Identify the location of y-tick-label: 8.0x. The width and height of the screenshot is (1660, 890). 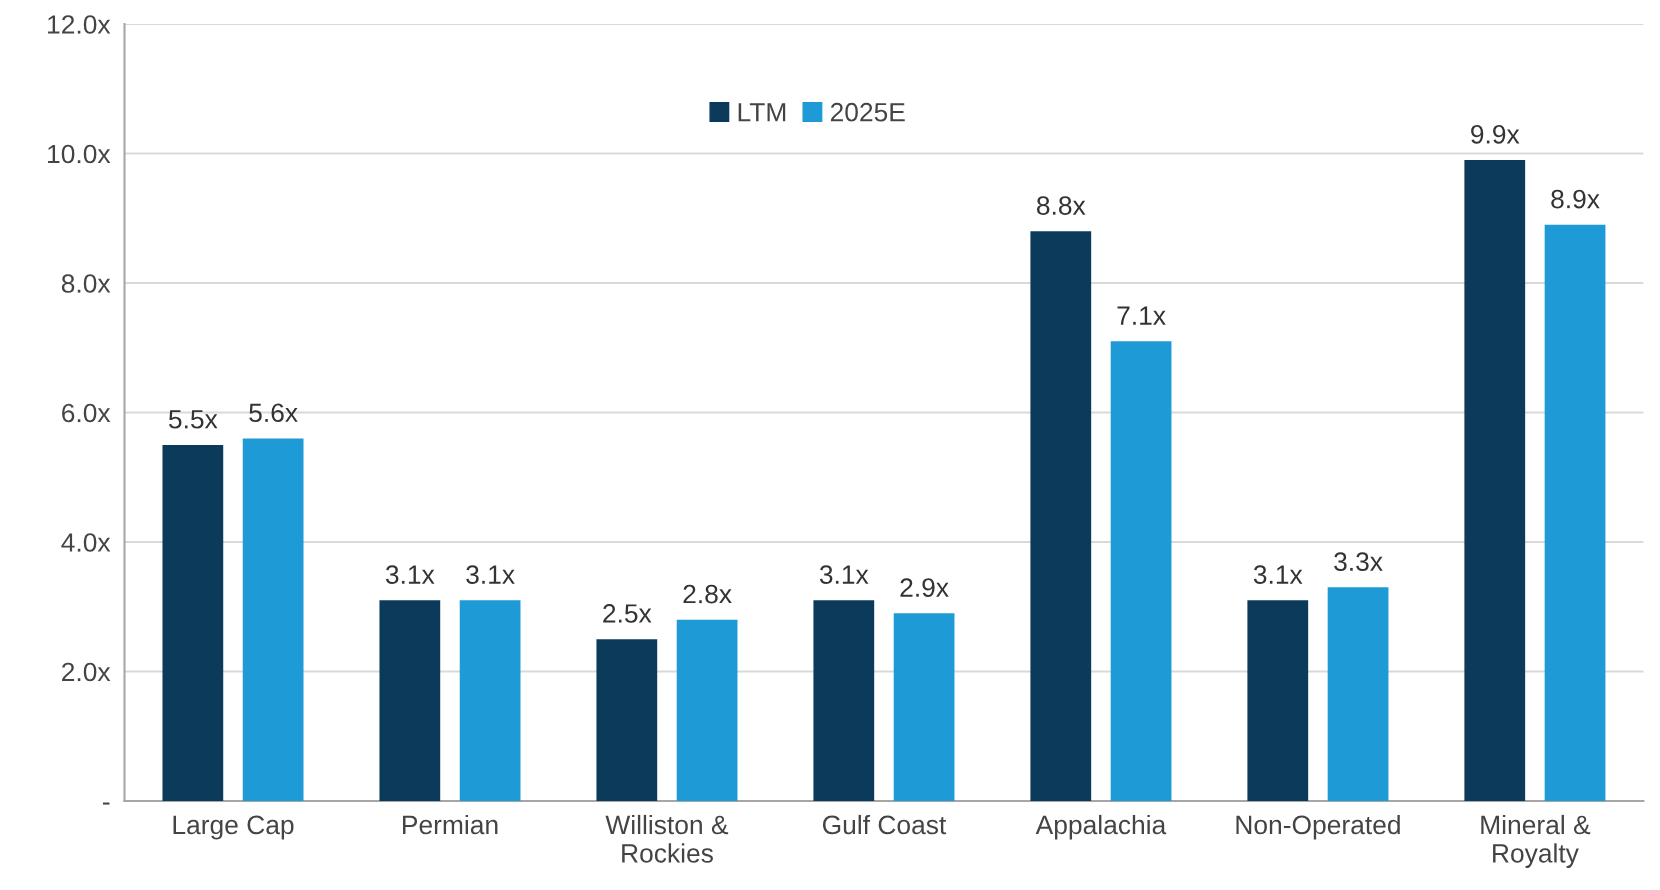
(86, 283).